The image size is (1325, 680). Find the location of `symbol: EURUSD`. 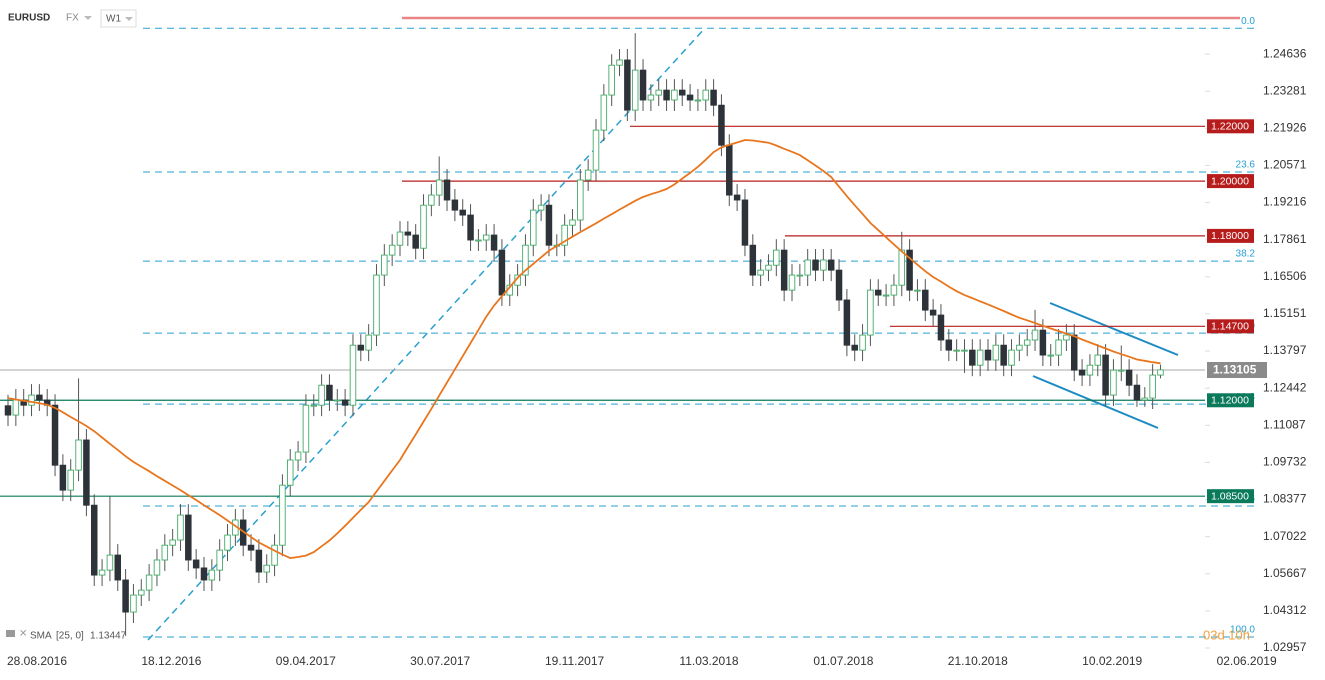

symbol: EURUSD is located at coordinates (29, 18).